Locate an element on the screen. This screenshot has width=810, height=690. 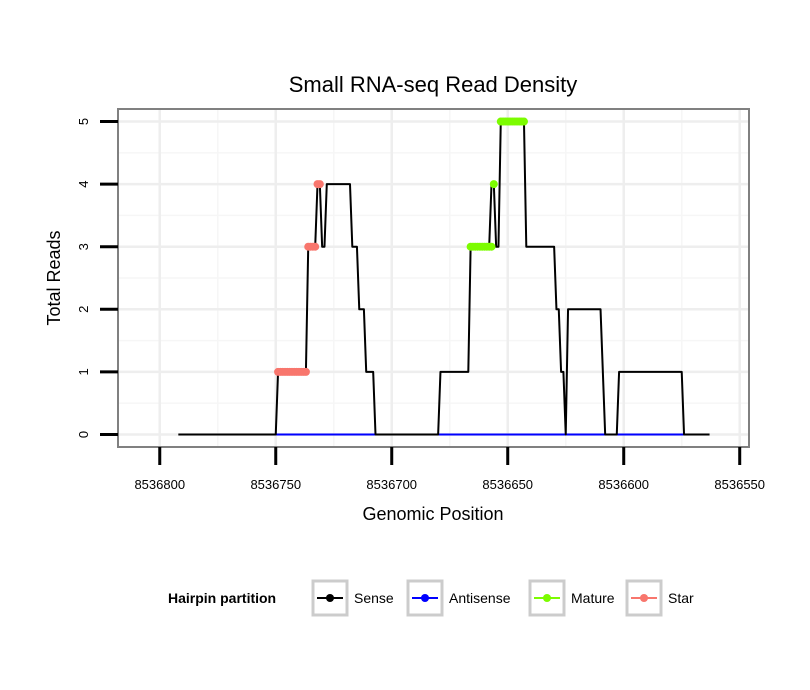
x-tick-label: 8536650 is located at coordinates (507, 484).